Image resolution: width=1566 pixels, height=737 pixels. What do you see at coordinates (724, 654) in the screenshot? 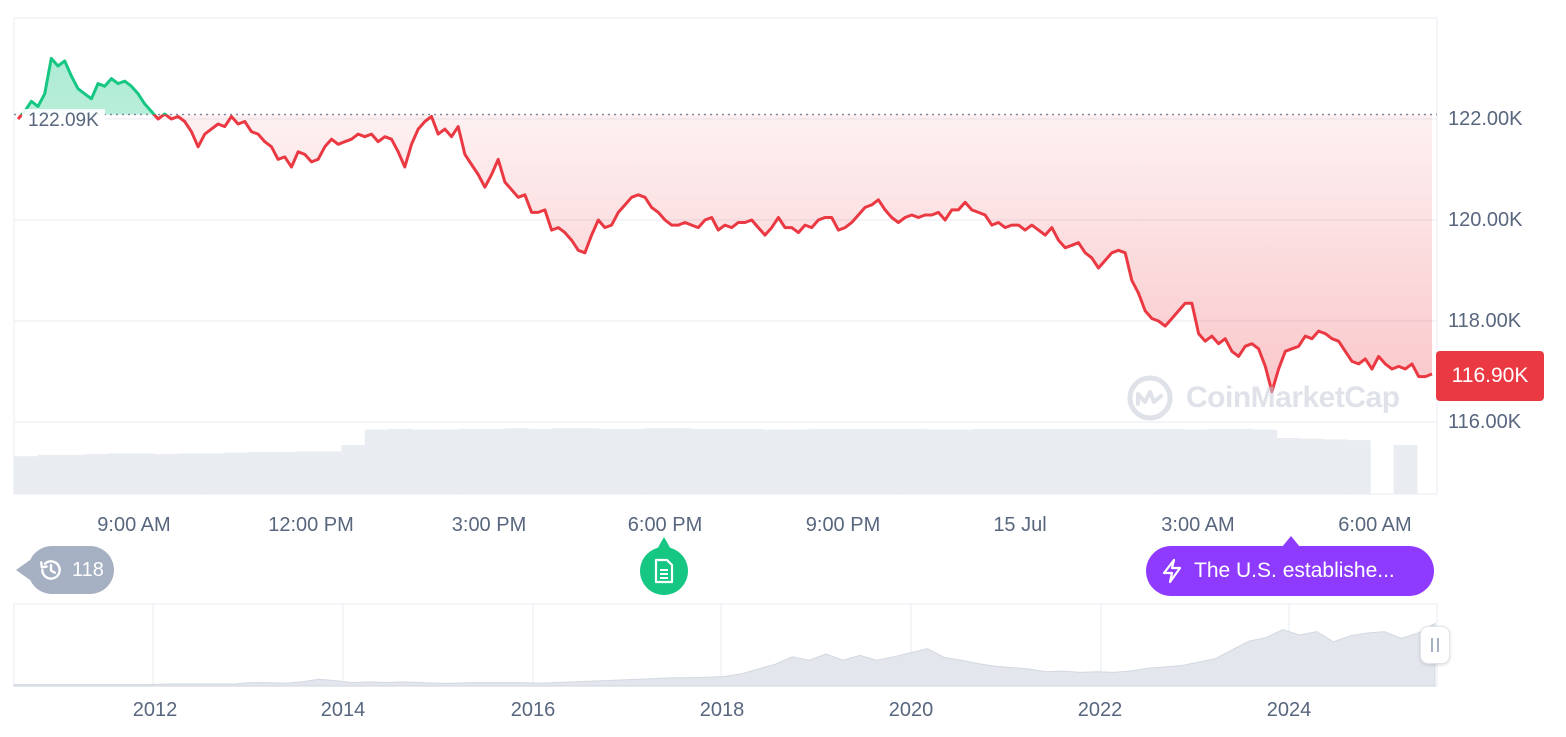
I see `overview-area` at bounding box center [724, 654].